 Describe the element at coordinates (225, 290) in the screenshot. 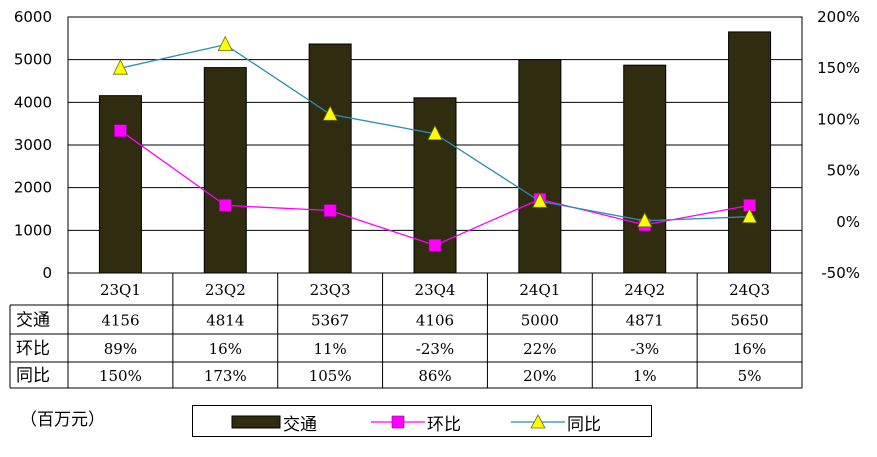

I see `x-axis-category-label: 23Q2` at that location.